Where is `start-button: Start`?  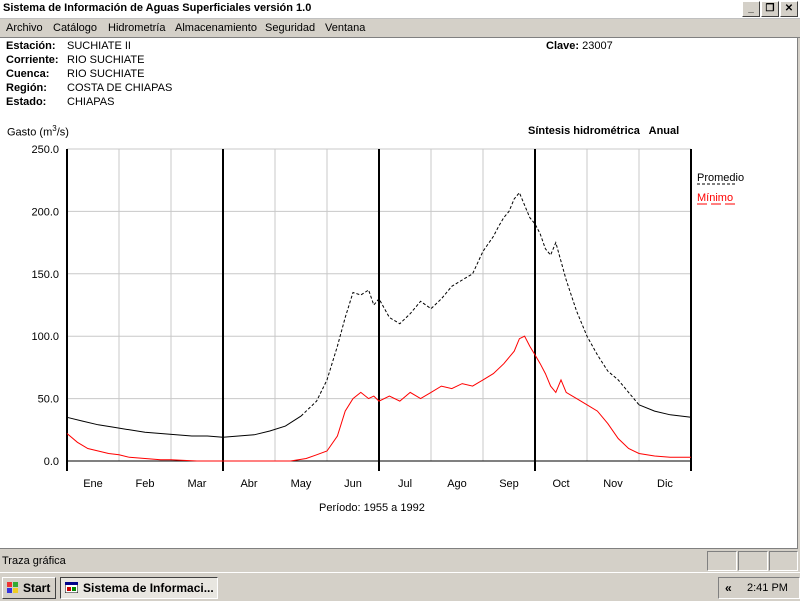
start-button: Start is located at coordinates (29, 588).